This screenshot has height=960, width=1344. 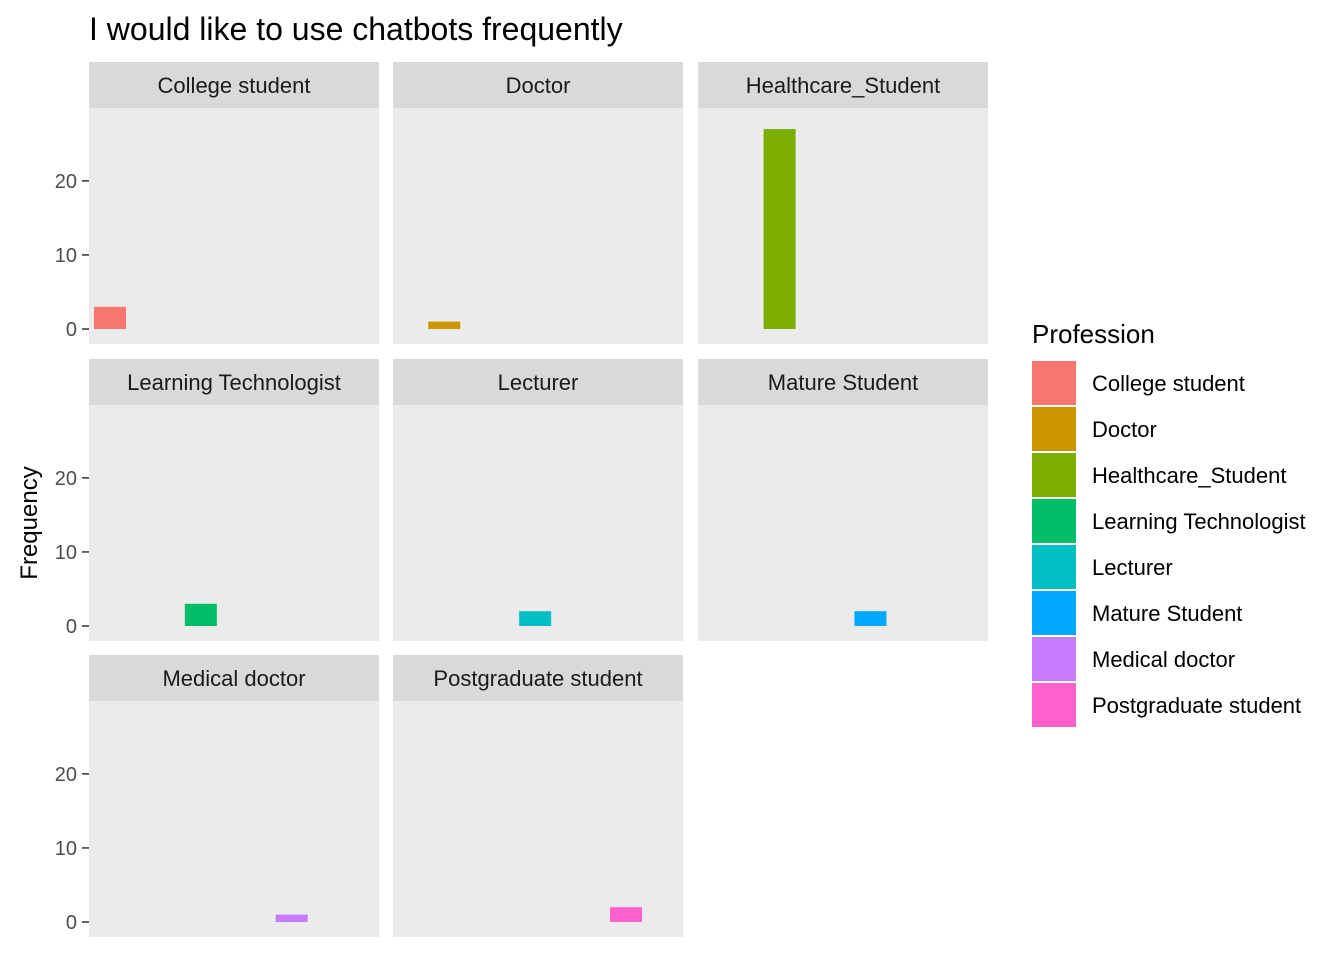 I want to click on legend-item: Mature Student, so click(x=1137, y=613).